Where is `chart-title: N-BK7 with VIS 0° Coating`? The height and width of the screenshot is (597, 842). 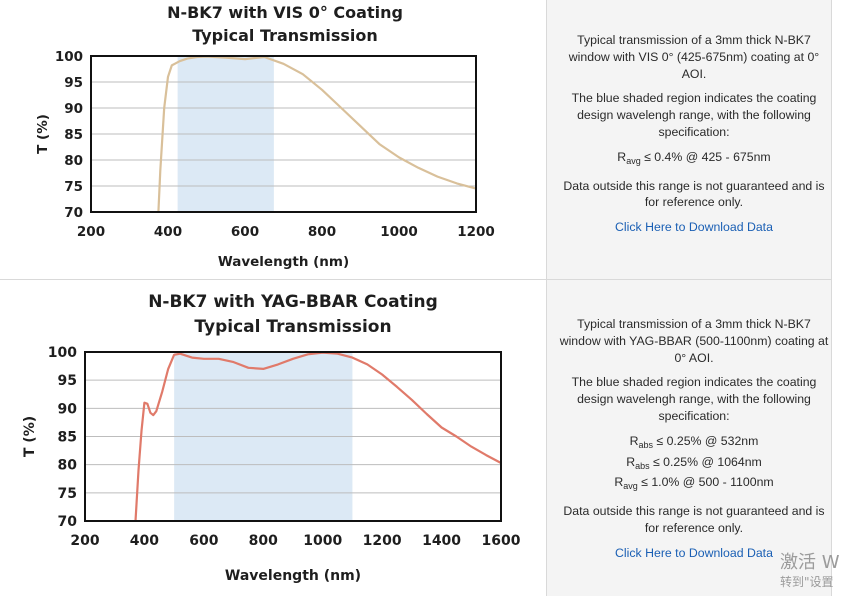 chart-title: N-BK7 with VIS 0° Coating is located at coordinates (285, 12).